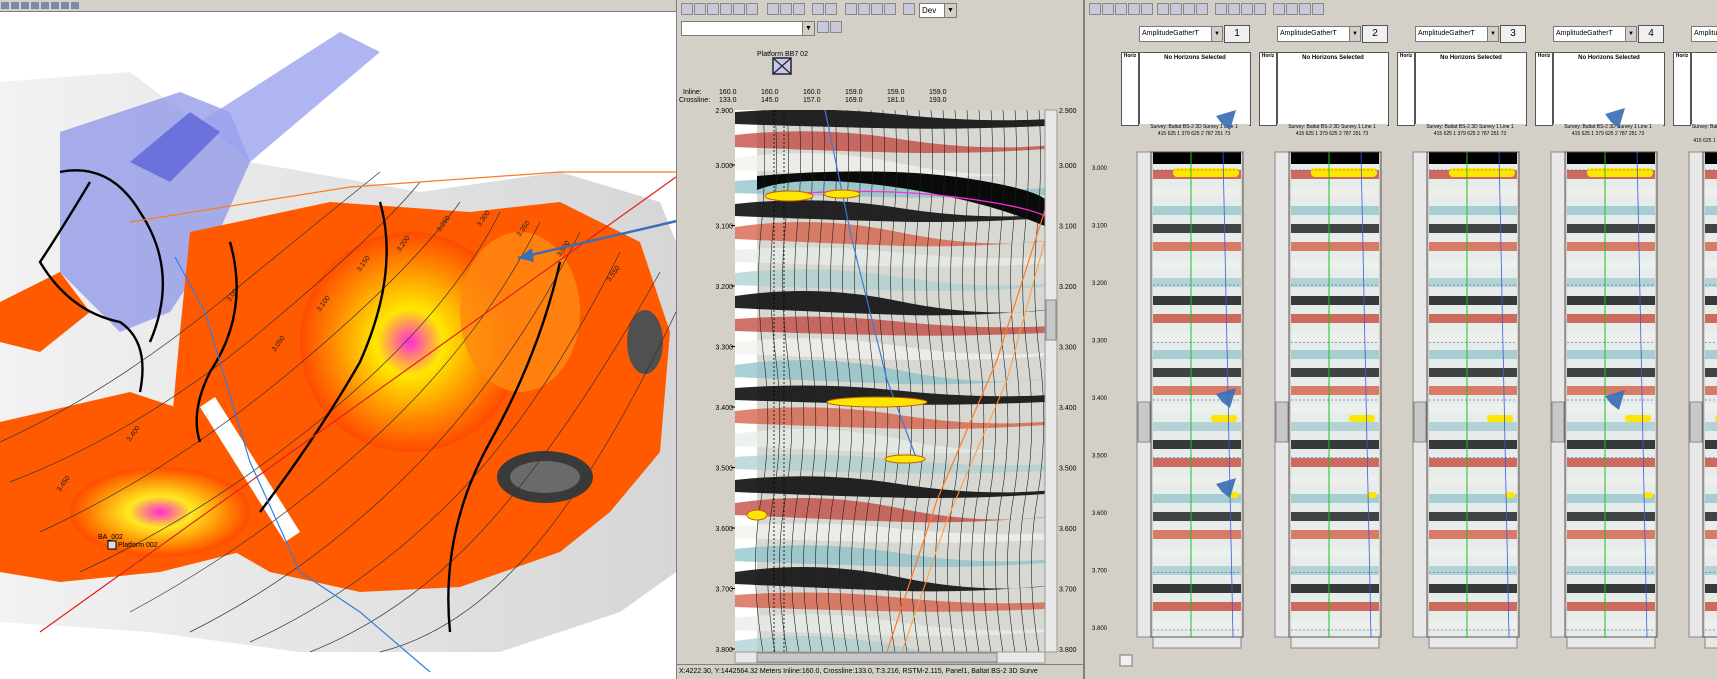  Describe the element at coordinates (823, 27) in the screenshot. I see `open-folder-icon` at that location.